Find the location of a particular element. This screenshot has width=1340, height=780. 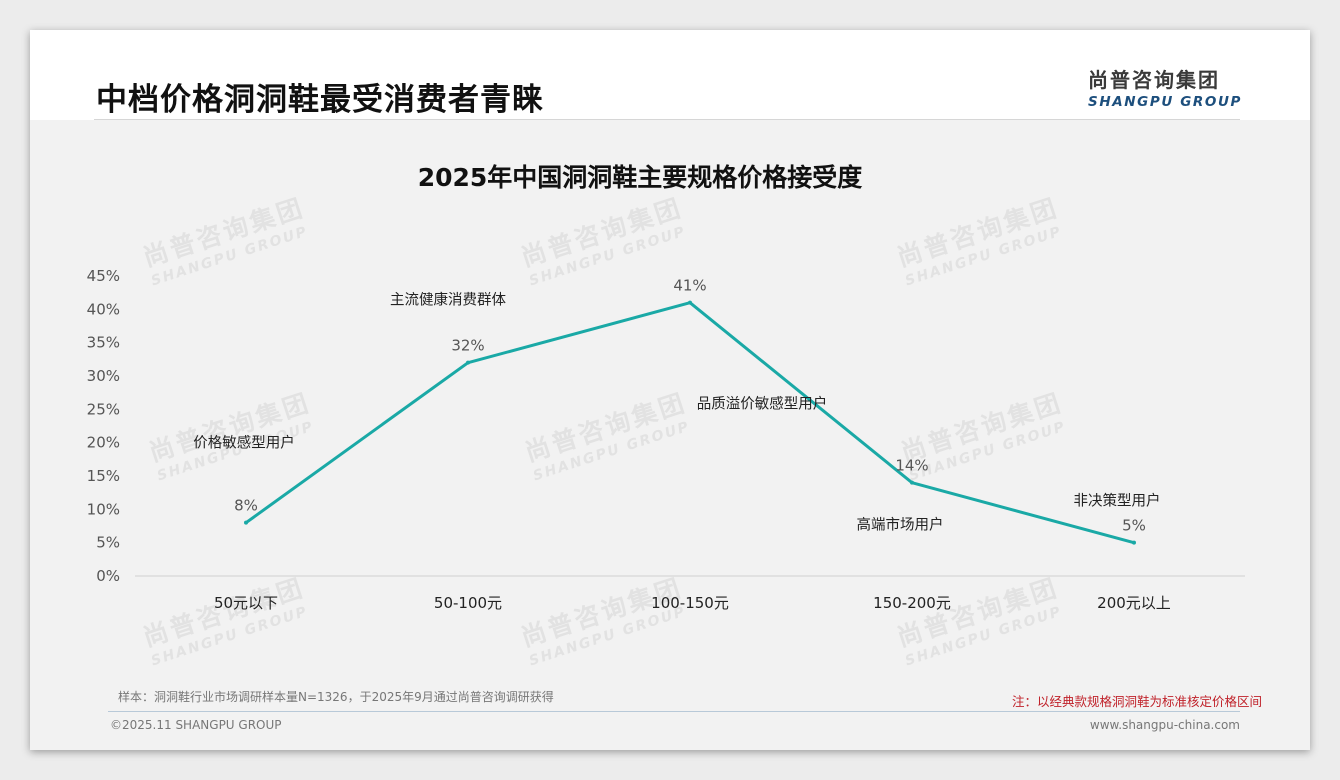

y-tick-label: 15% is located at coordinates (103, 476).